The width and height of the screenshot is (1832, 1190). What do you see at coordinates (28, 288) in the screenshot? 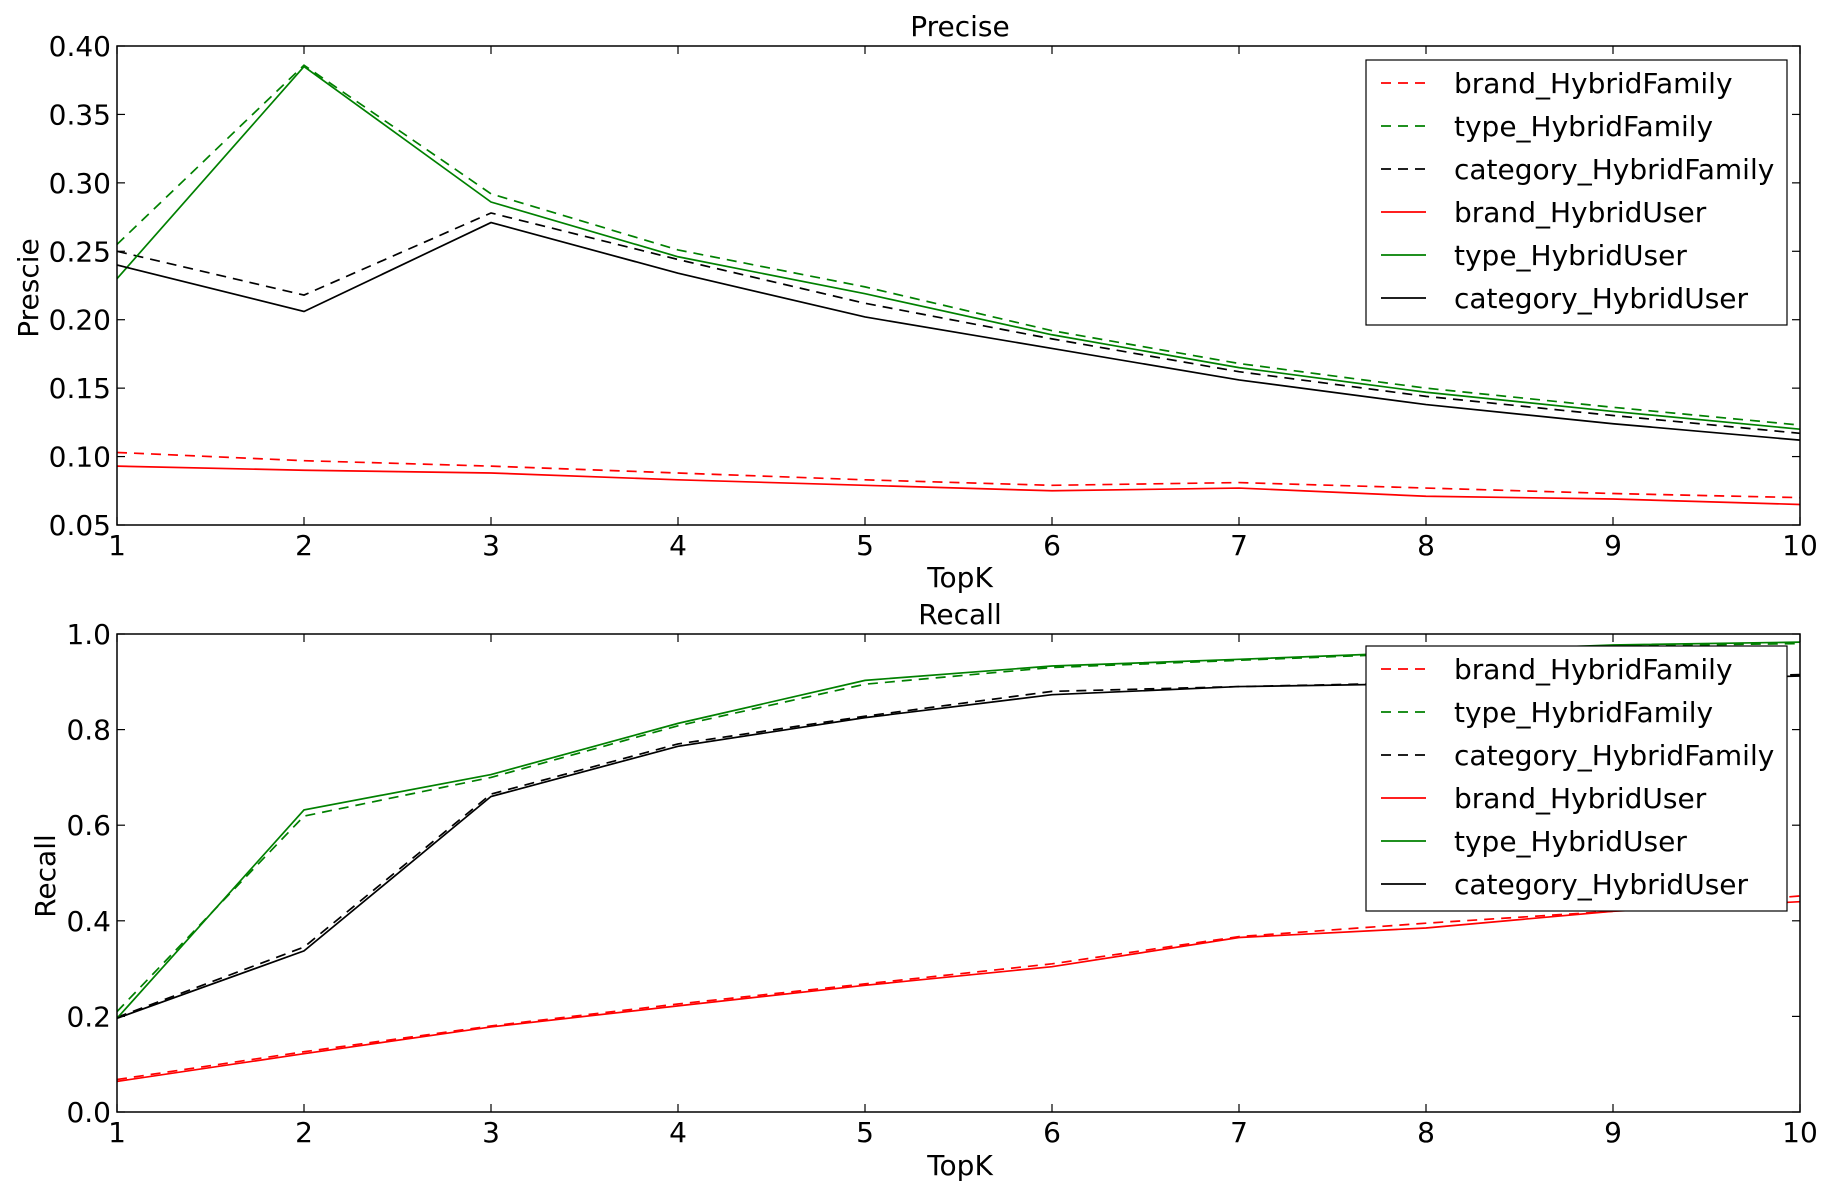
I see `y-axis-label: Prescie` at bounding box center [28, 288].